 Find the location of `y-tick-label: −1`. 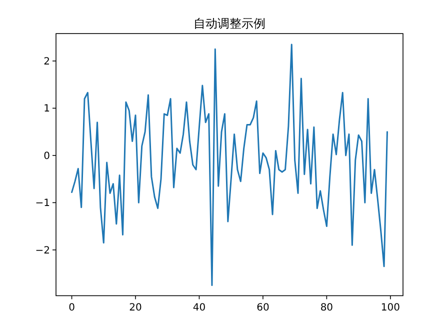

y-tick-label: −1 is located at coordinates (42, 204).